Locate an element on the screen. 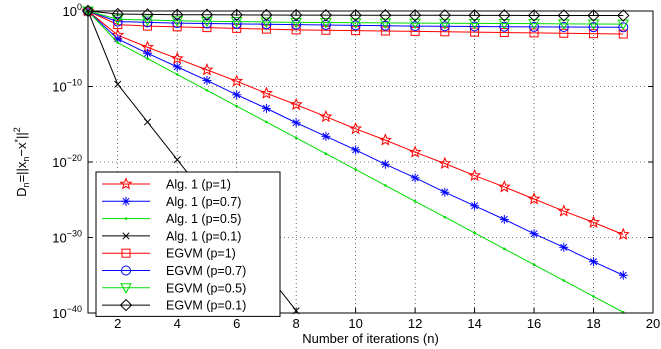 Image resolution: width=661 pixels, height=349 pixels. x-tick-label: 14 is located at coordinates (474, 323).